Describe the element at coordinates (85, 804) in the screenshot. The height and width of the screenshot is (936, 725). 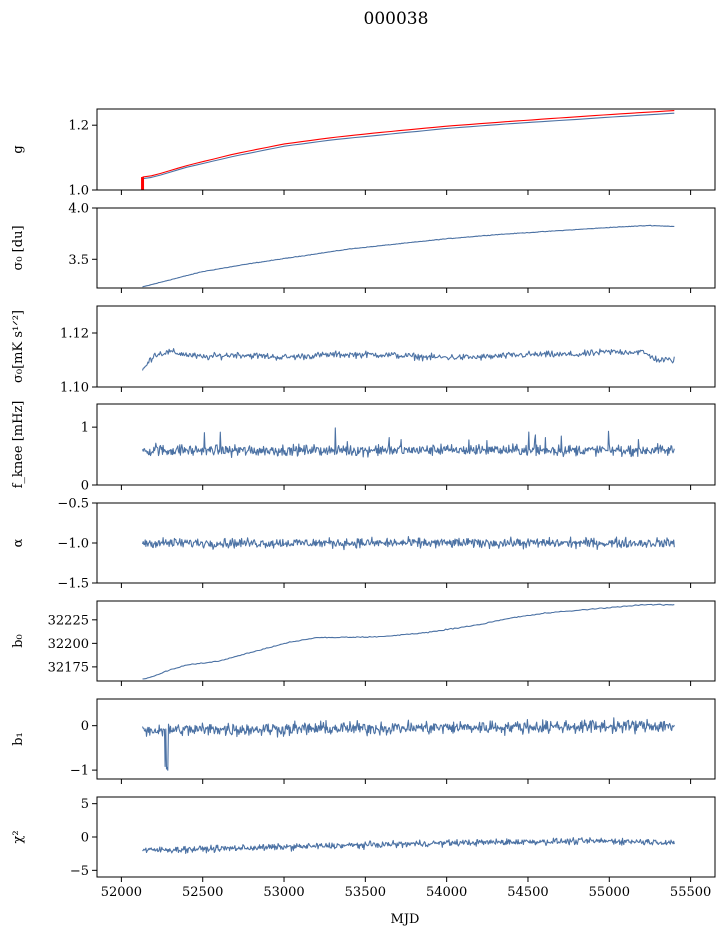
I see `y-tick-label: 5` at that location.